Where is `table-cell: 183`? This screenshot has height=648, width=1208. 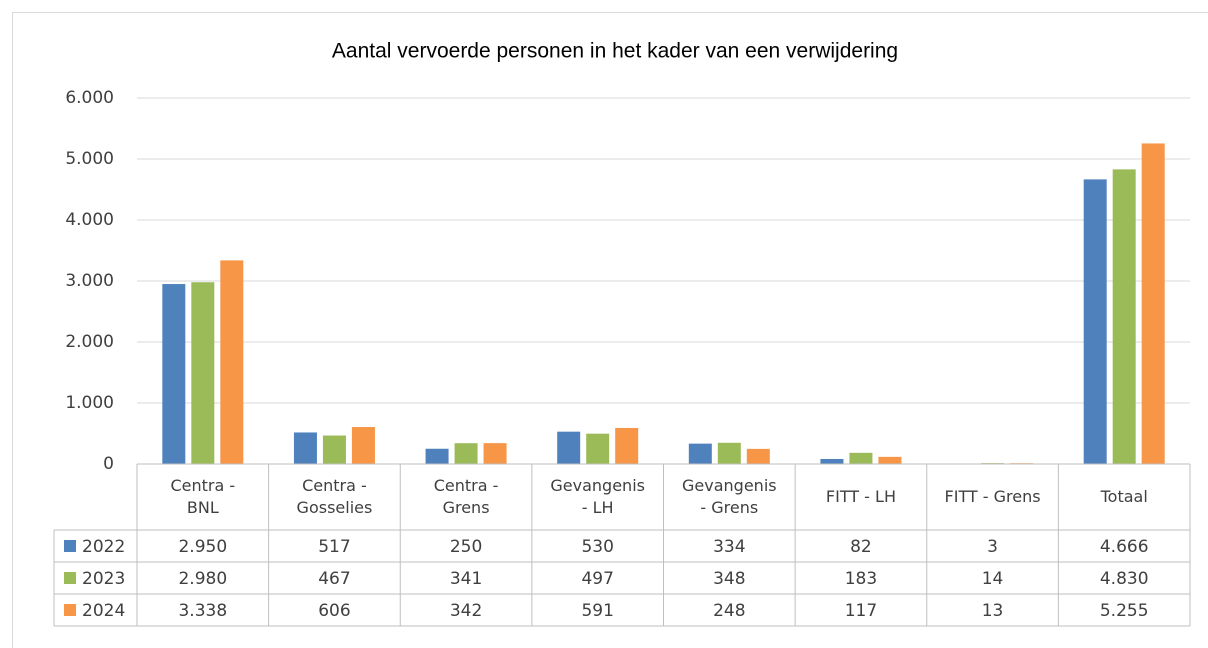 table-cell: 183 is located at coordinates (861, 579).